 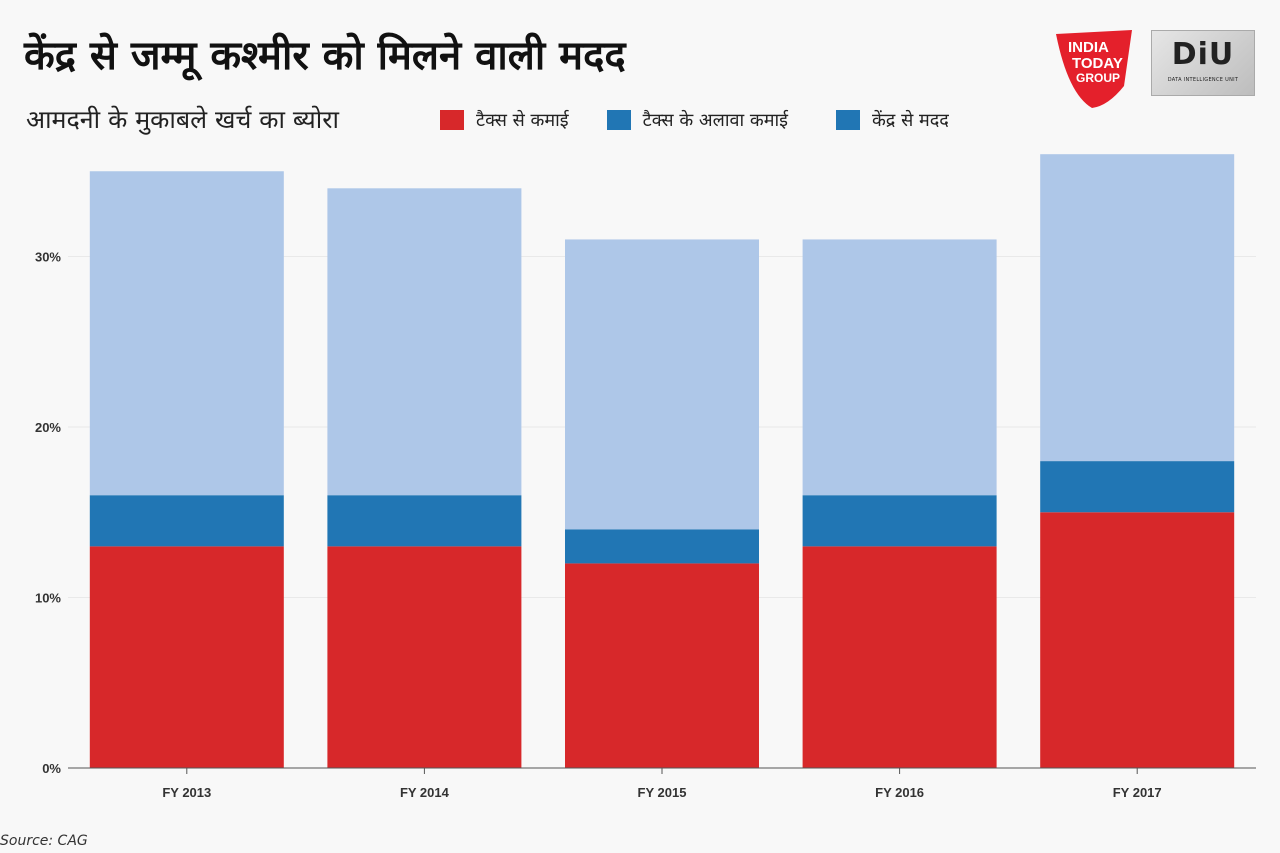 I want to click on india-today-logo-shape, so click(x=1094, y=69).